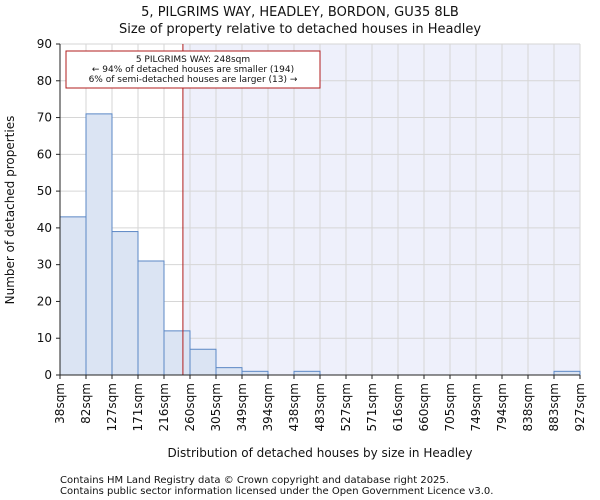  I want to click on bar-438sqm, so click(307, 373).